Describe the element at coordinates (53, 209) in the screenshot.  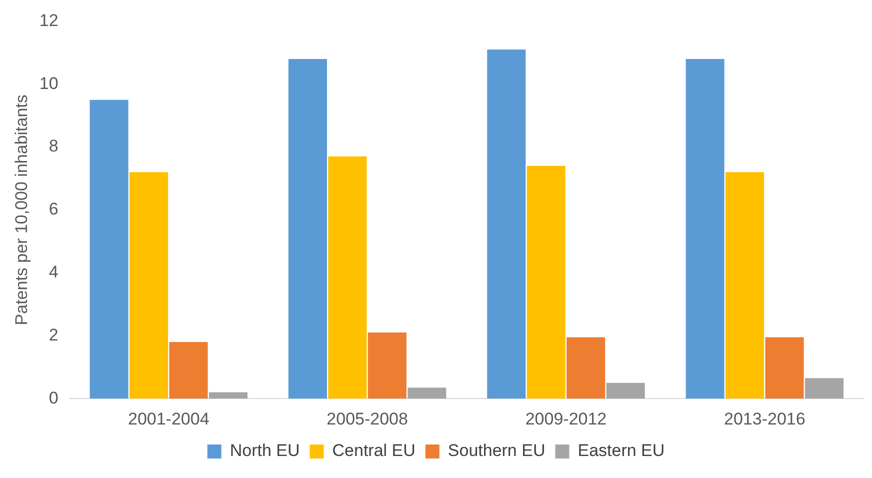
I see `y-tick-label: 6` at that location.